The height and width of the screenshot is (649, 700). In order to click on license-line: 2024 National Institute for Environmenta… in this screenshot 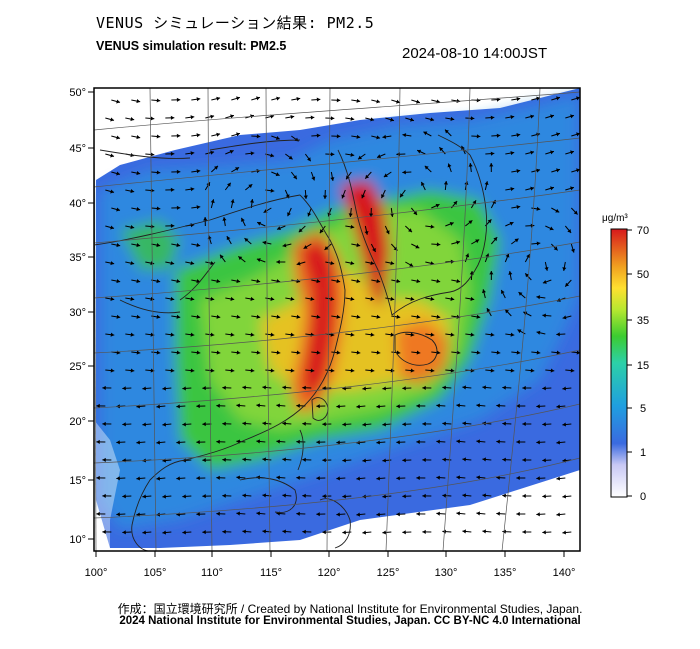, I will do `click(350, 621)`.